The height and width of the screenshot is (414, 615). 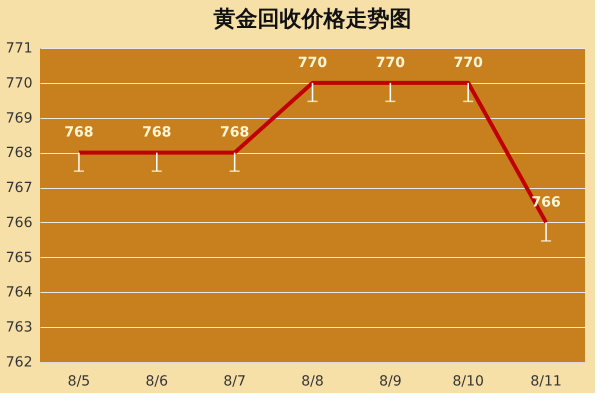 I want to click on y-tick-label: 766, so click(x=19, y=222).